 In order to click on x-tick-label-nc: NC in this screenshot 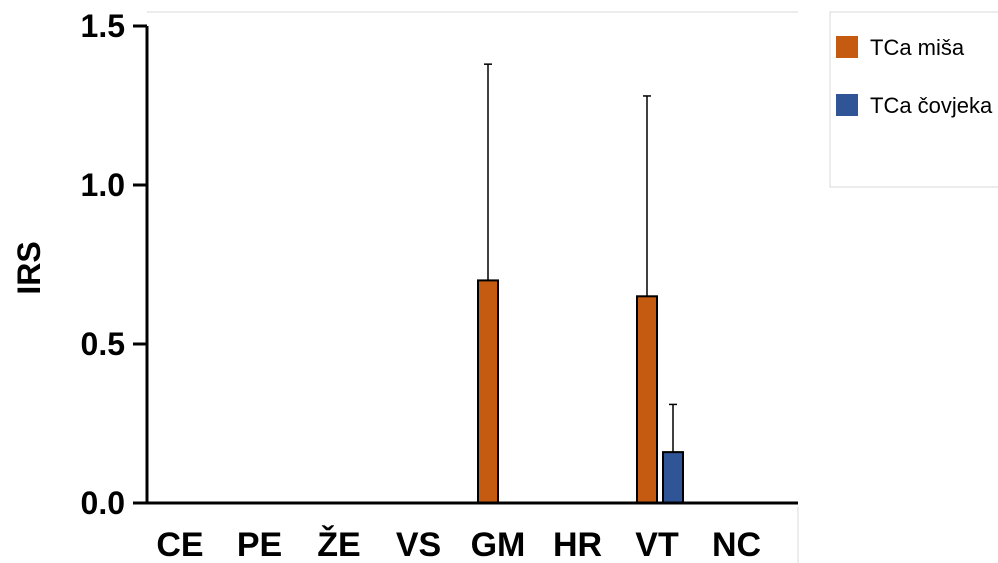, I will do `click(736, 544)`.